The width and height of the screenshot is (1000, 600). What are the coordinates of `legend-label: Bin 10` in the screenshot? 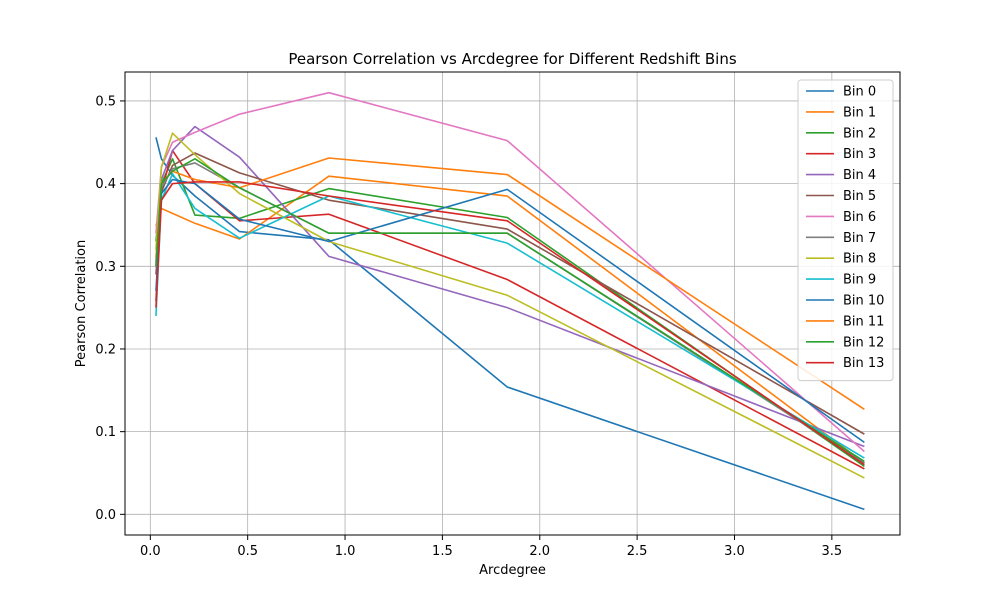 It's located at (863, 301).